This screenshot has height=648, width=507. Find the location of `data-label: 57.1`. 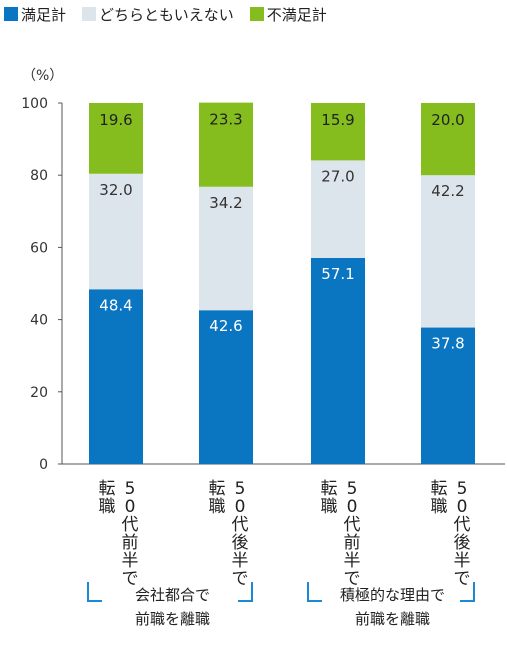

data-label: 57.1 is located at coordinates (337, 274).